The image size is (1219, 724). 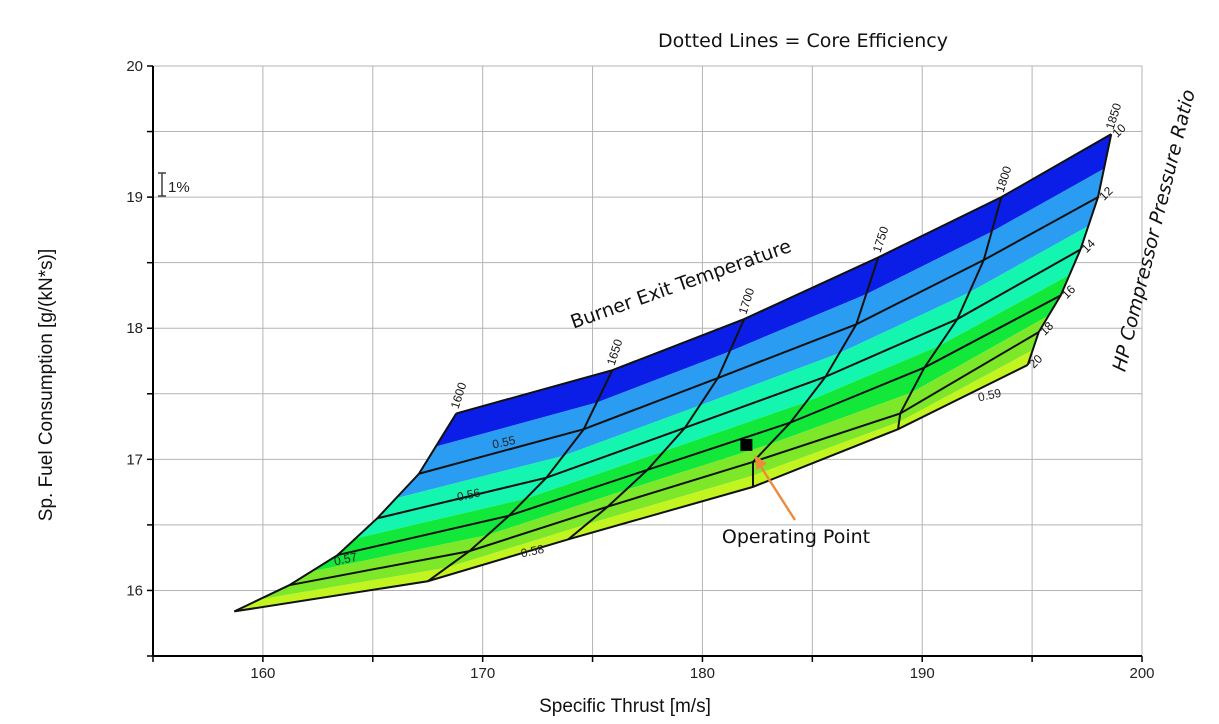 What do you see at coordinates (134, 66) in the screenshot?
I see `y-tick-label: 20` at bounding box center [134, 66].